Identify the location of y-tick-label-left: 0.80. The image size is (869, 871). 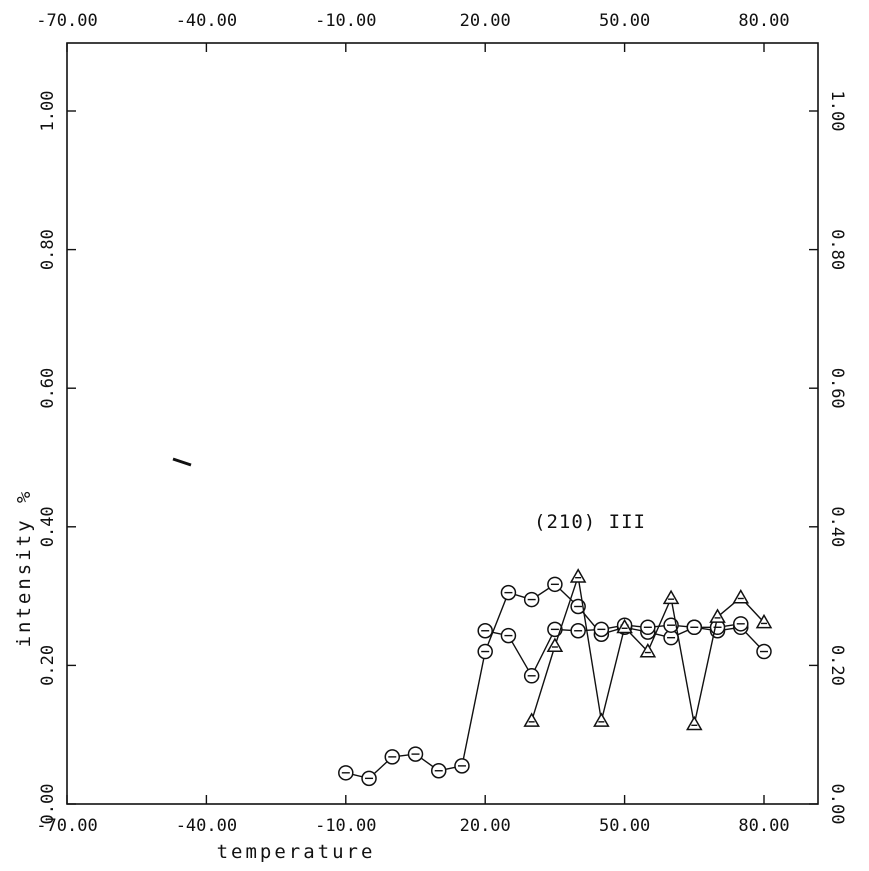
(48, 249).